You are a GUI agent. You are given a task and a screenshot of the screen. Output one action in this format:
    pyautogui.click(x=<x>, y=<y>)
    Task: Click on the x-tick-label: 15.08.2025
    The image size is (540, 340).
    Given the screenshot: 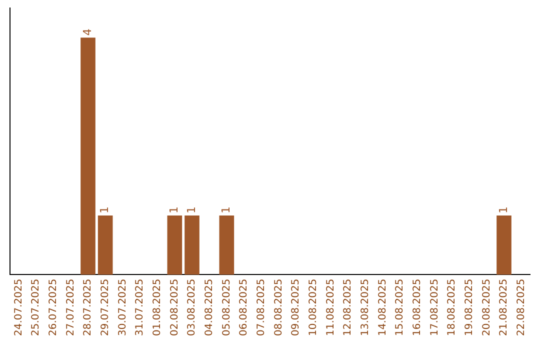 What is the action you would take?
    pyautogui.click(x=400, y=307)
    